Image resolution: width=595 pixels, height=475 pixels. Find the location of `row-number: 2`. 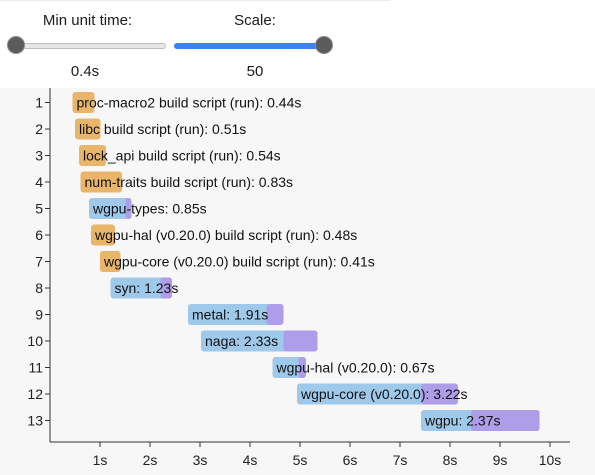

row-number: 2 is located at coordinates (39, 129).